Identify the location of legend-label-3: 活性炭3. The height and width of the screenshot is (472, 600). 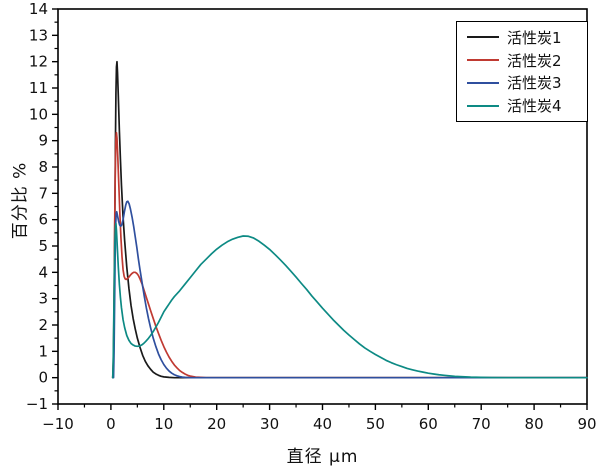
(534, 83).